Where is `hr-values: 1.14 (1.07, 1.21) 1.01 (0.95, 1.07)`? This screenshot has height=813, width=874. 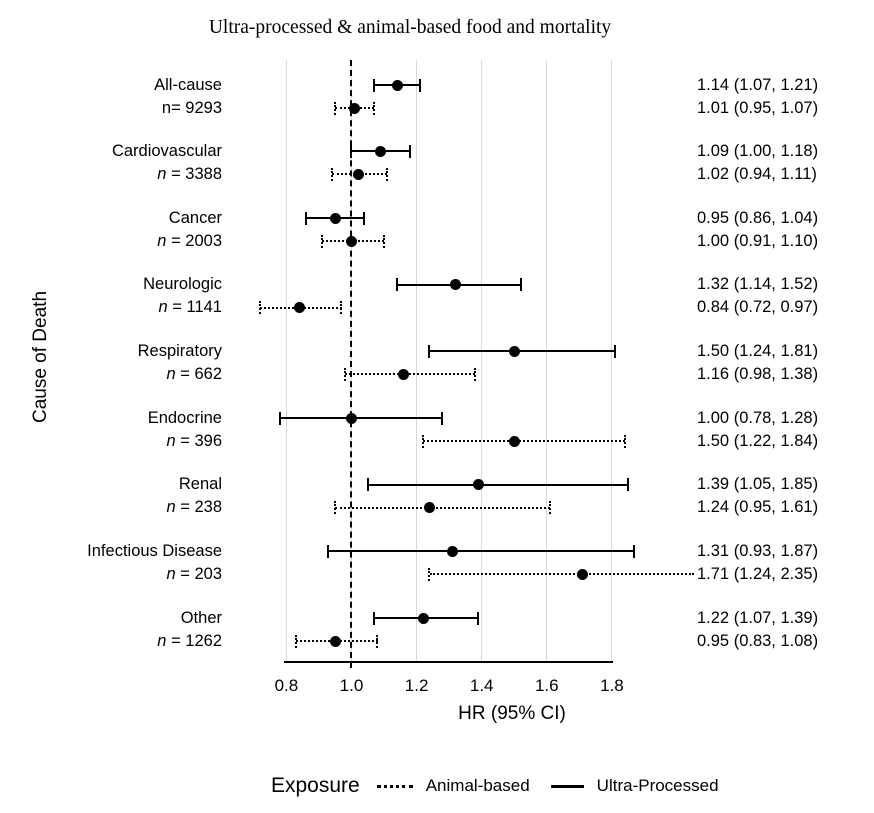
hr-values: 1.14 (1.07, 1.21) 1.01 (0.95, 1.07) is located at coordinates (757, 97).